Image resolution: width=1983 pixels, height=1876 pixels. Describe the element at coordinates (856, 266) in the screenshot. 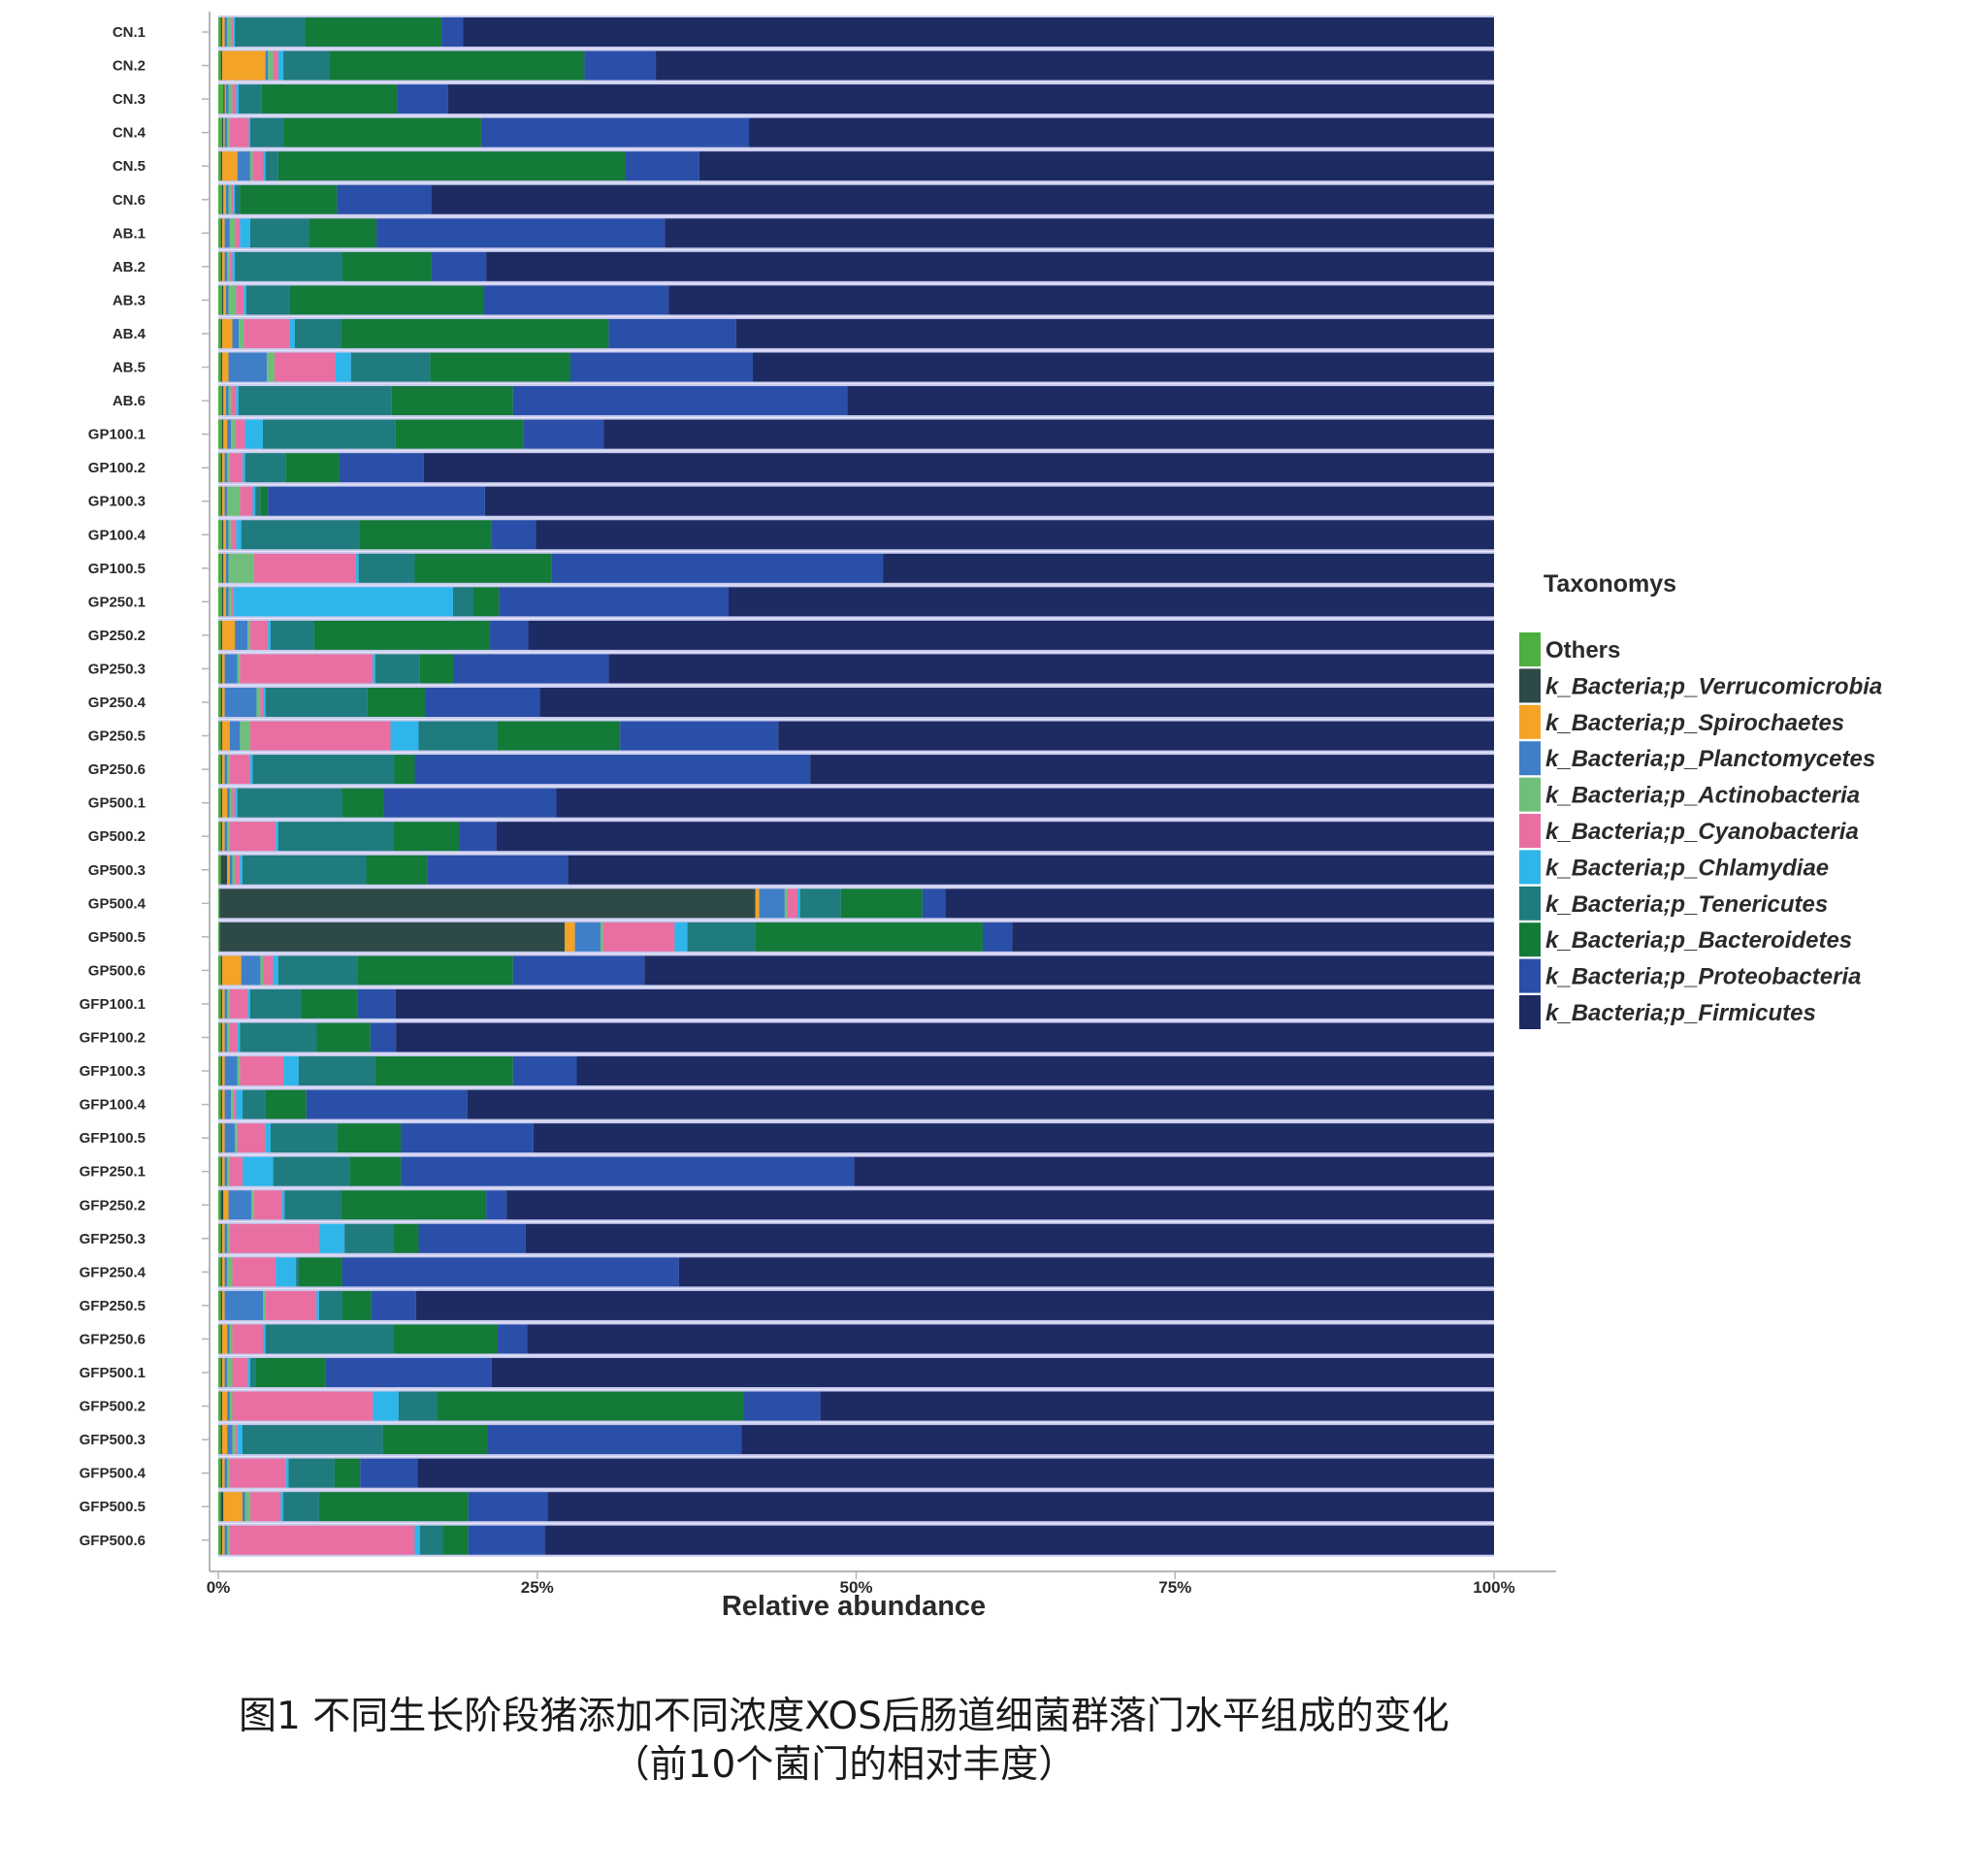

I see `bar-row-AB.2` at that location.